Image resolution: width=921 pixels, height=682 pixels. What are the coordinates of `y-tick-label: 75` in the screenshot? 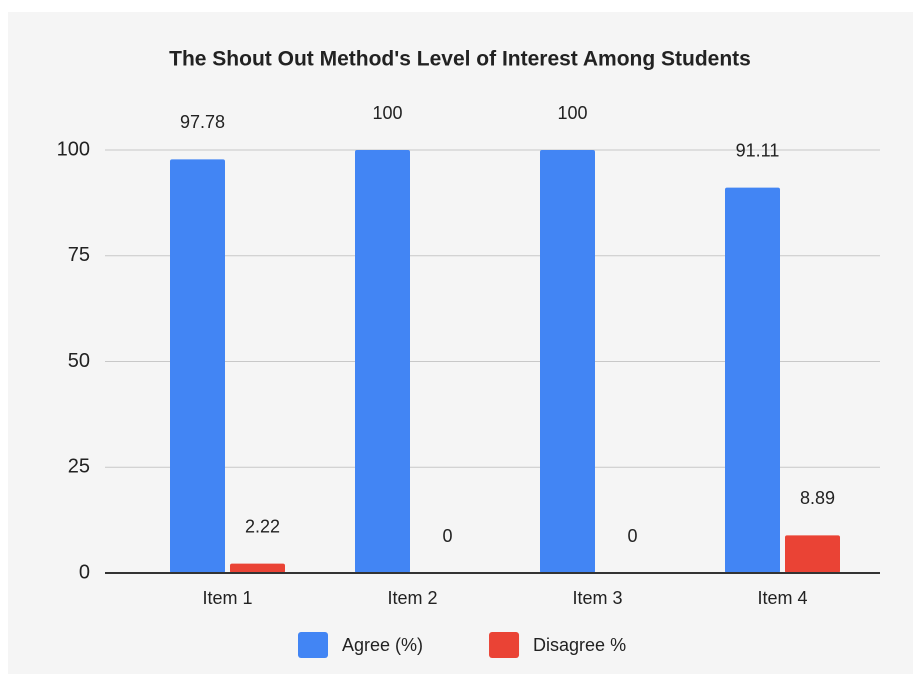 It's located at (79, 255).